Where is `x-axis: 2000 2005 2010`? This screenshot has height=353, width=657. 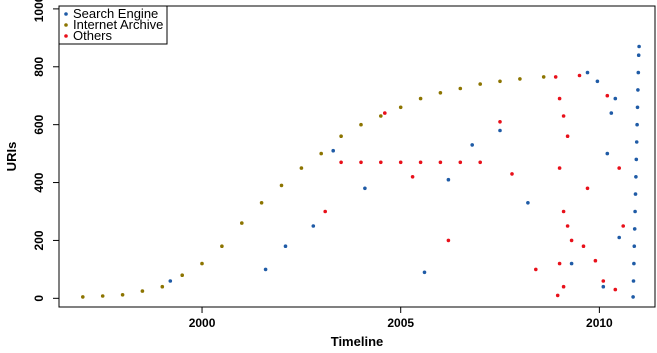 x-axis: 2000 2005 2010 is located at coordinates (401, 318).